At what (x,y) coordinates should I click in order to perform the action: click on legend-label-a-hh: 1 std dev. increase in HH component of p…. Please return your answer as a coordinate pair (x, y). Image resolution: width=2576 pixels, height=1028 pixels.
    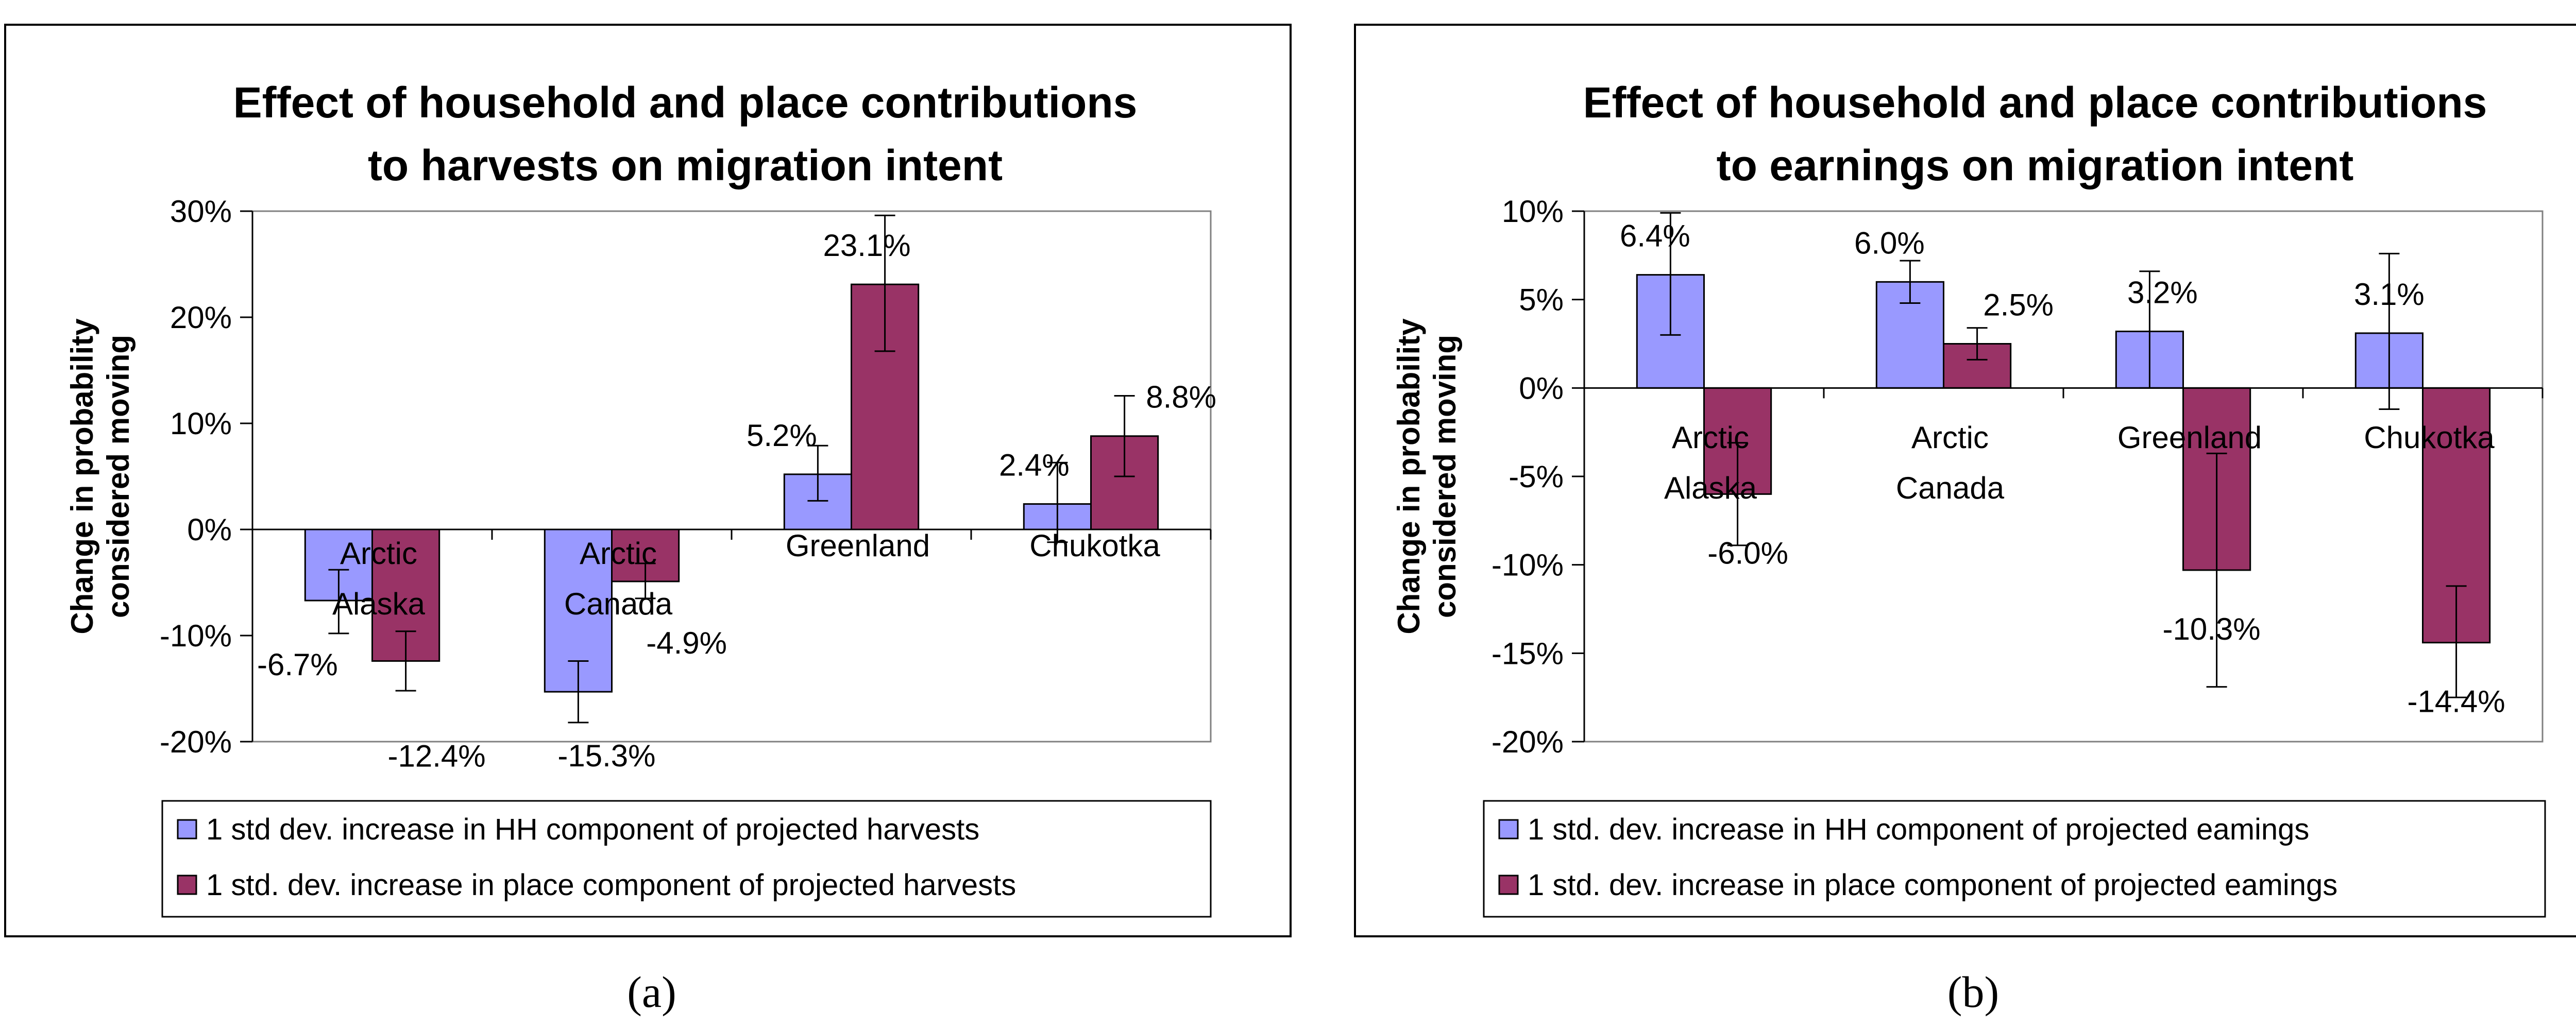
    Looking at the image, I should click on (592, 829).